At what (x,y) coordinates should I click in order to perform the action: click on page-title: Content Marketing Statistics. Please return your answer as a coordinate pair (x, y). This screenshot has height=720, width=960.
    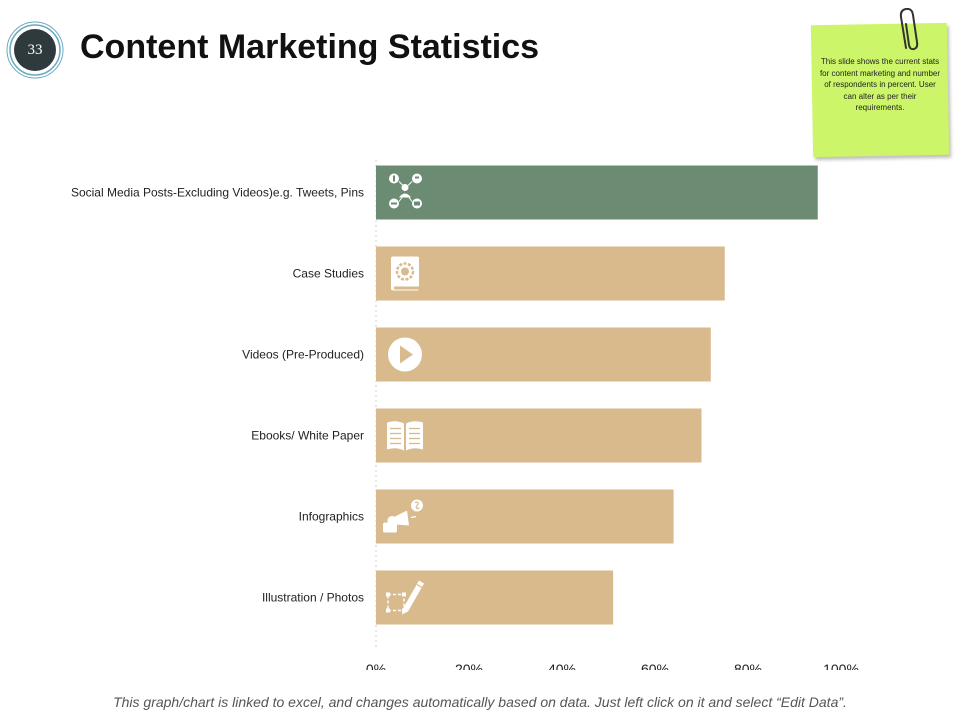
    Looking at the image, I should click on (310, 47).